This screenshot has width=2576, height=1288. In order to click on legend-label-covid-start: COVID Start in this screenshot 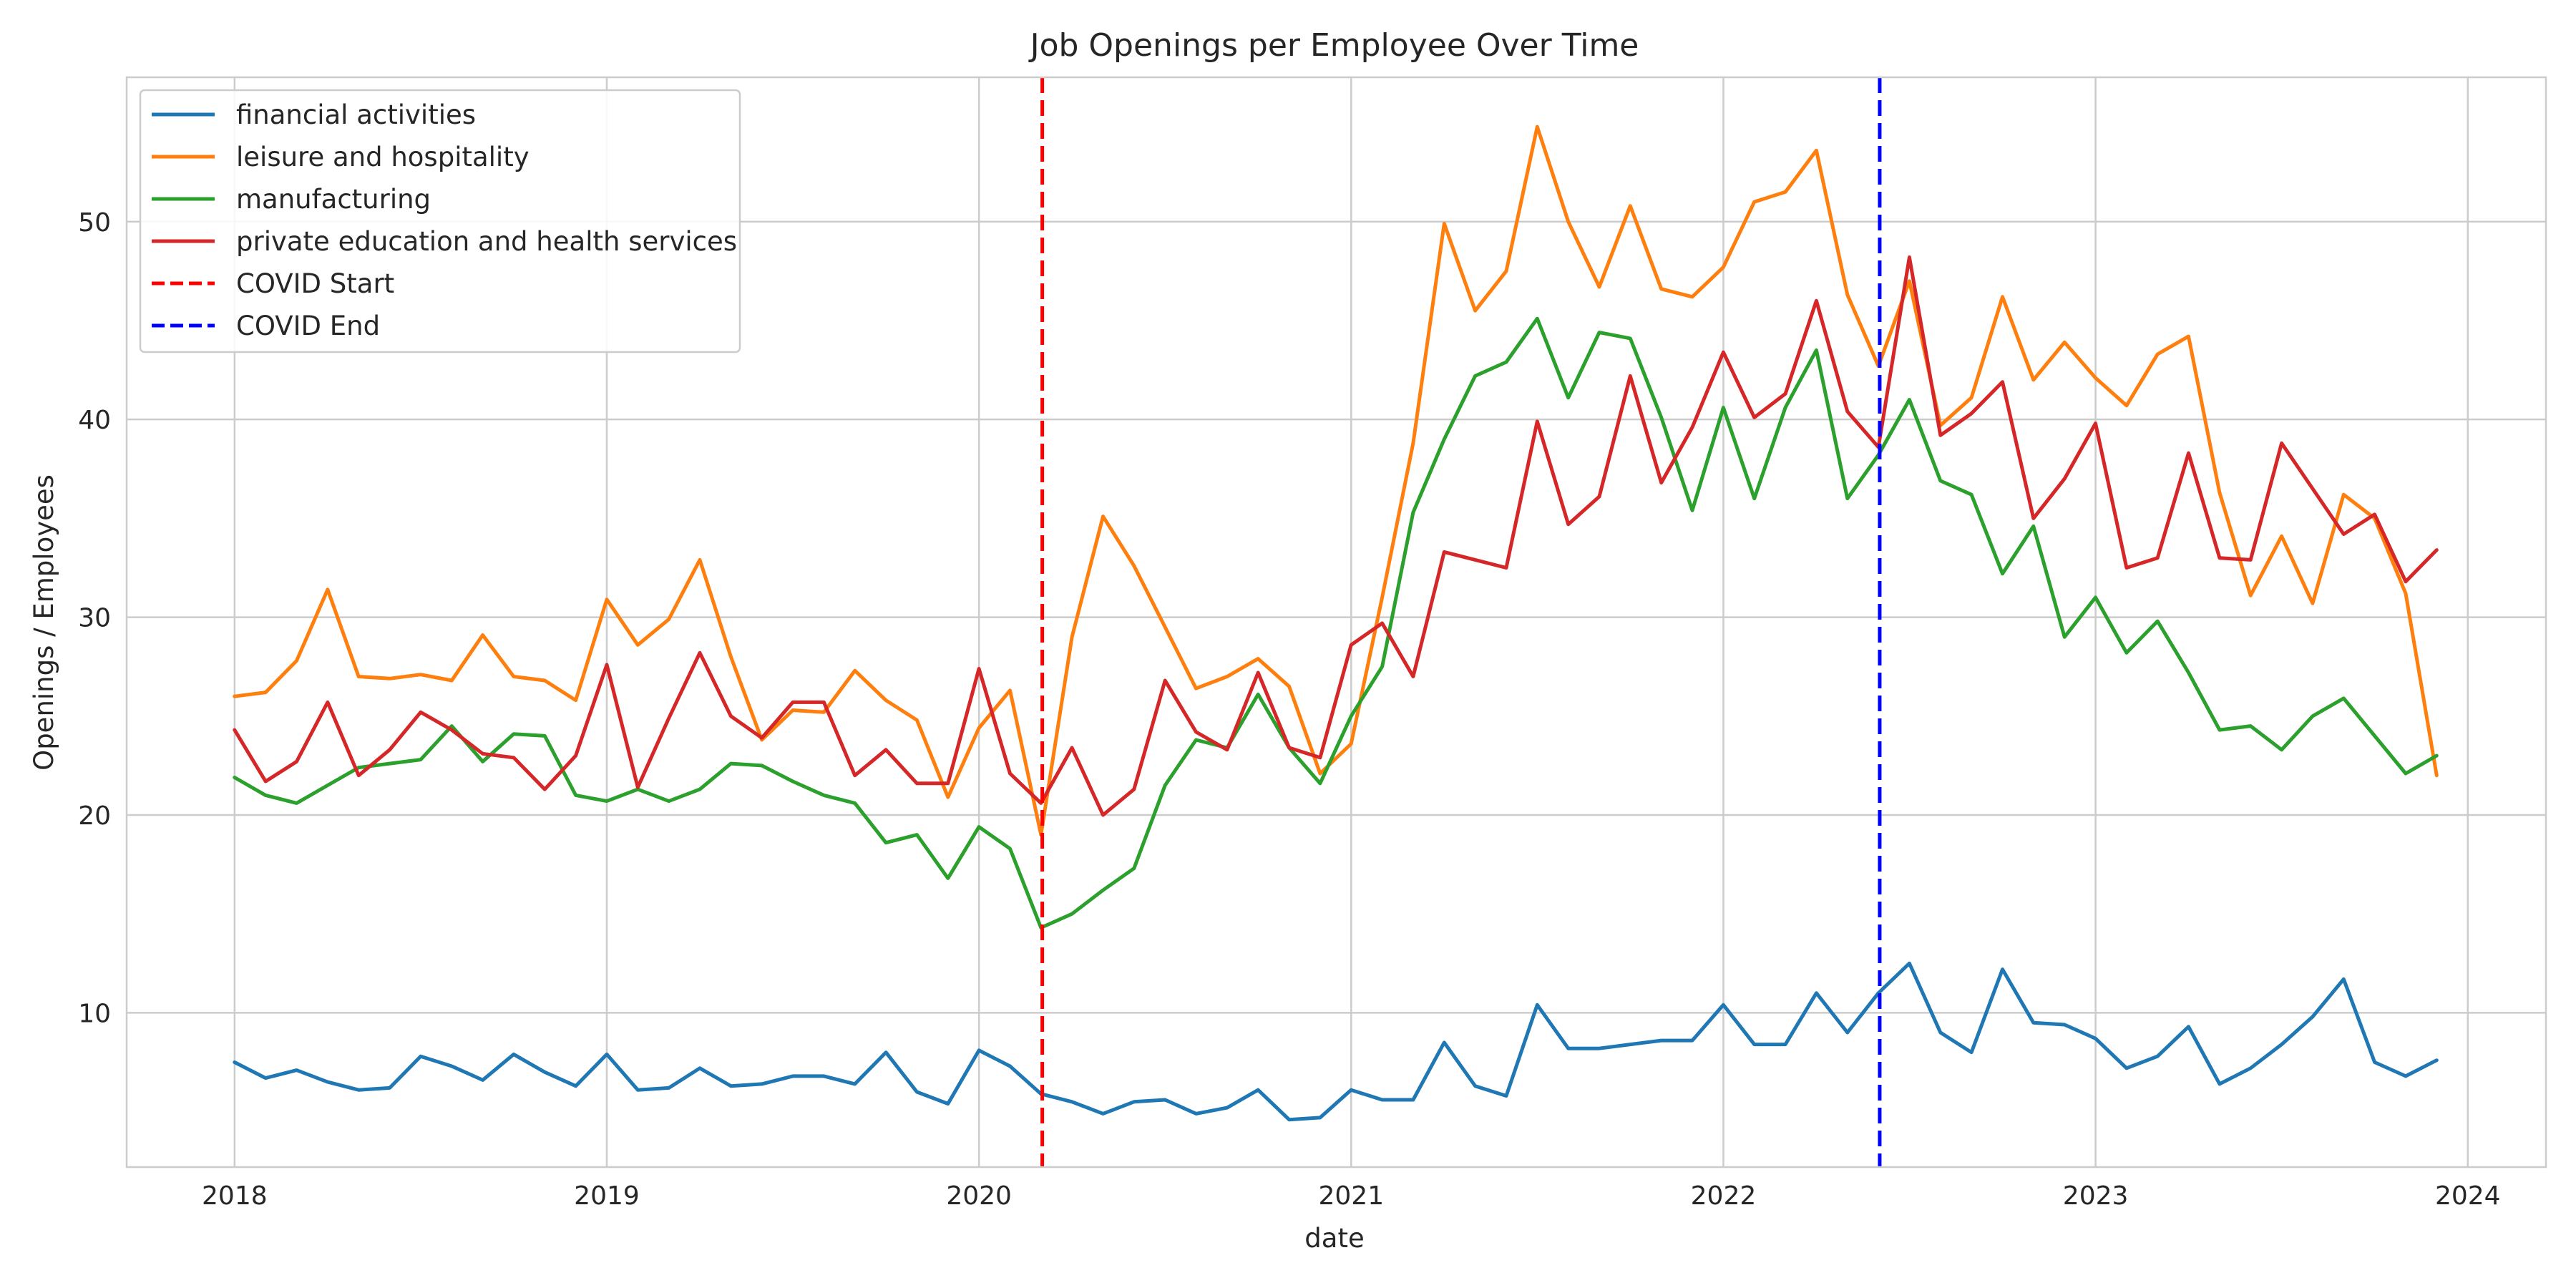, I will do `click(315, 283)`.